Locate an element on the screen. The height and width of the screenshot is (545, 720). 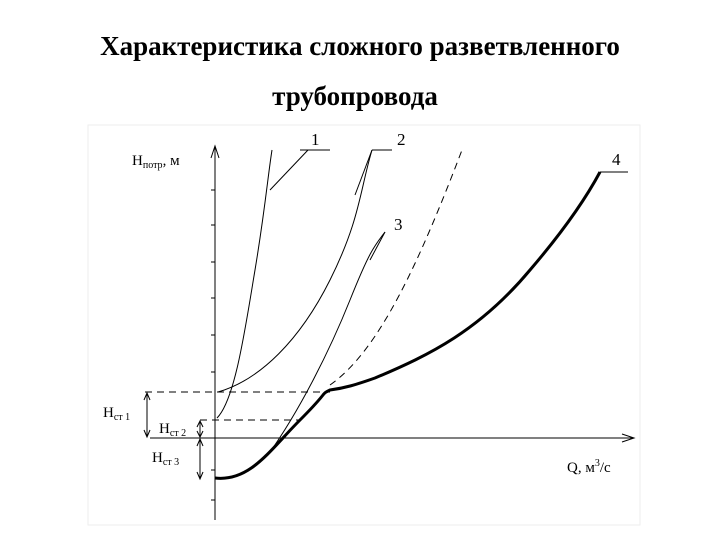
subscript: ст 2 is located at coordinates (178, 433).